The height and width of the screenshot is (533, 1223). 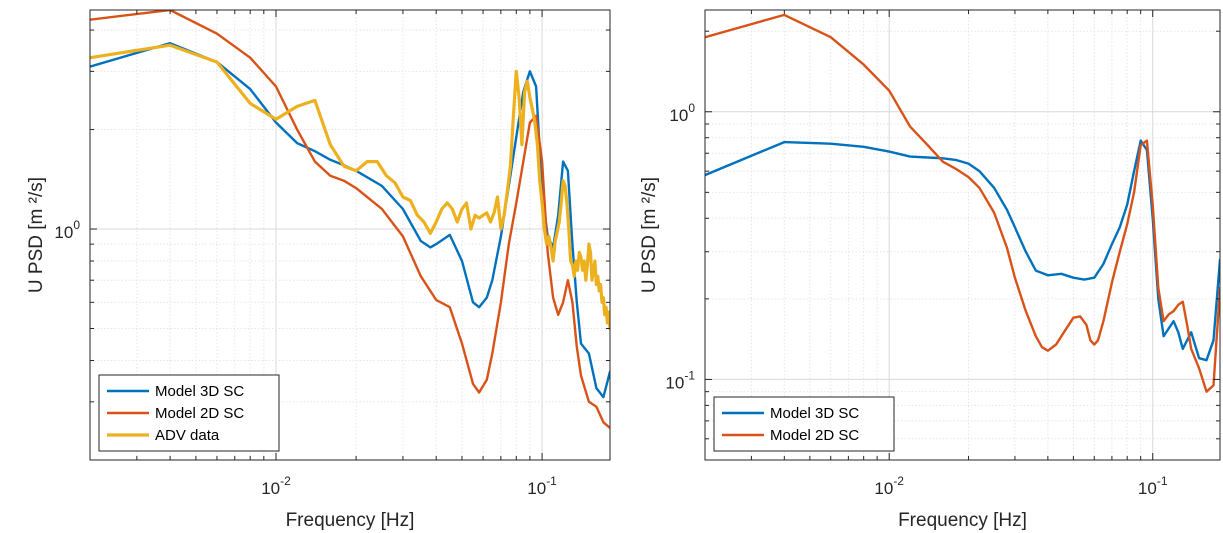 I want to click on legend-box, so click(x=804, y=424).